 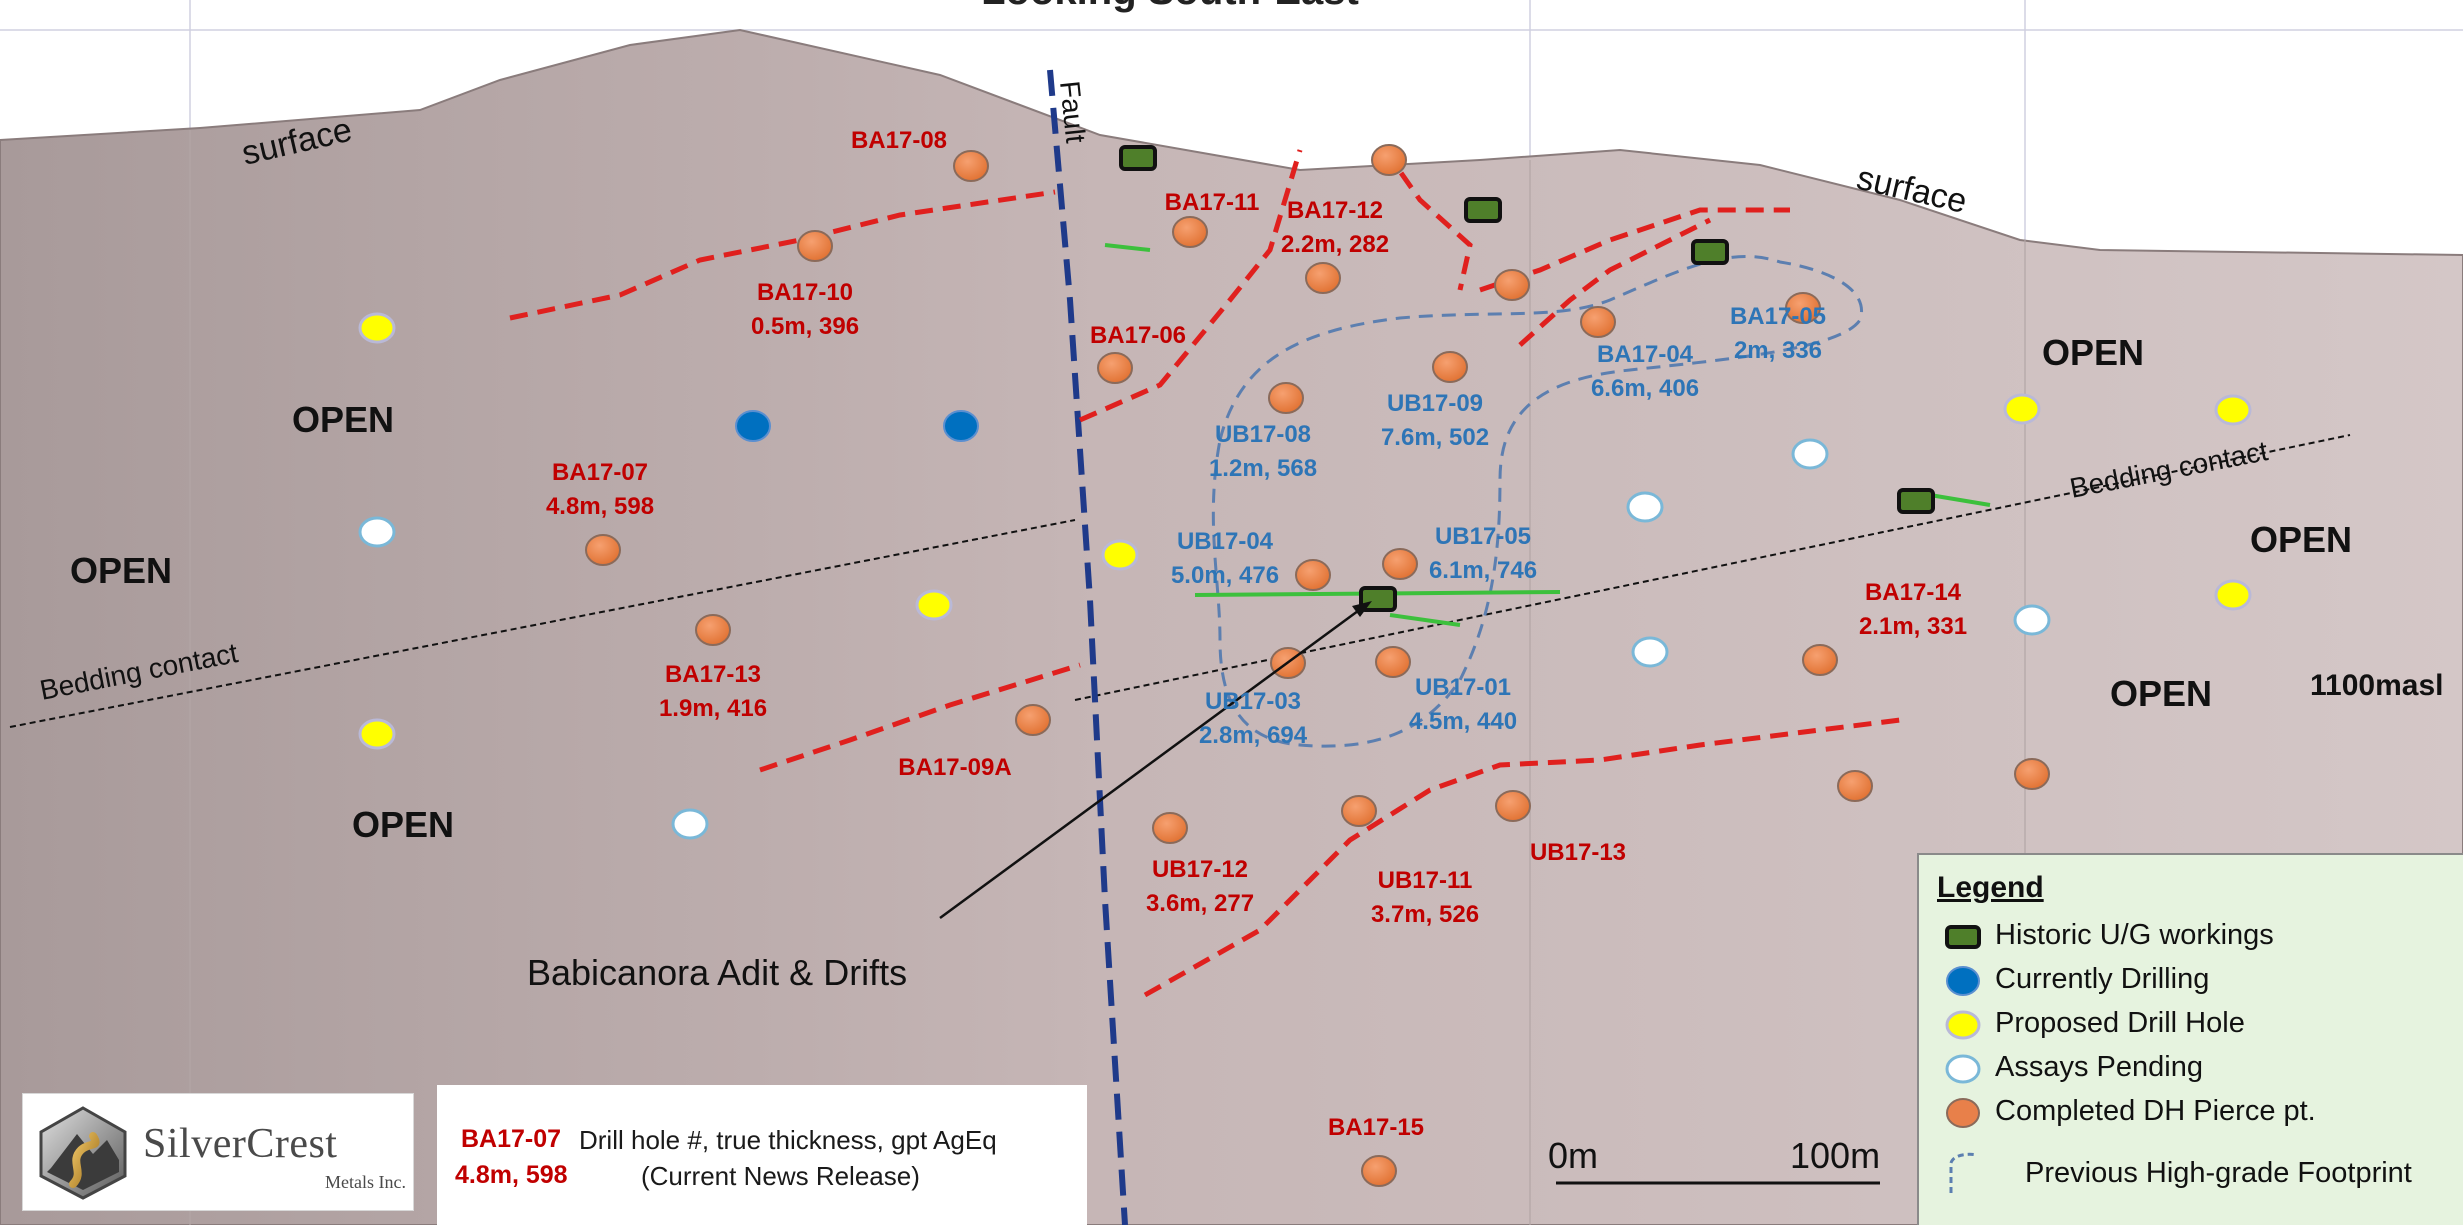 I want to click on fault-label: Fault, so click(x=1072, y=111).